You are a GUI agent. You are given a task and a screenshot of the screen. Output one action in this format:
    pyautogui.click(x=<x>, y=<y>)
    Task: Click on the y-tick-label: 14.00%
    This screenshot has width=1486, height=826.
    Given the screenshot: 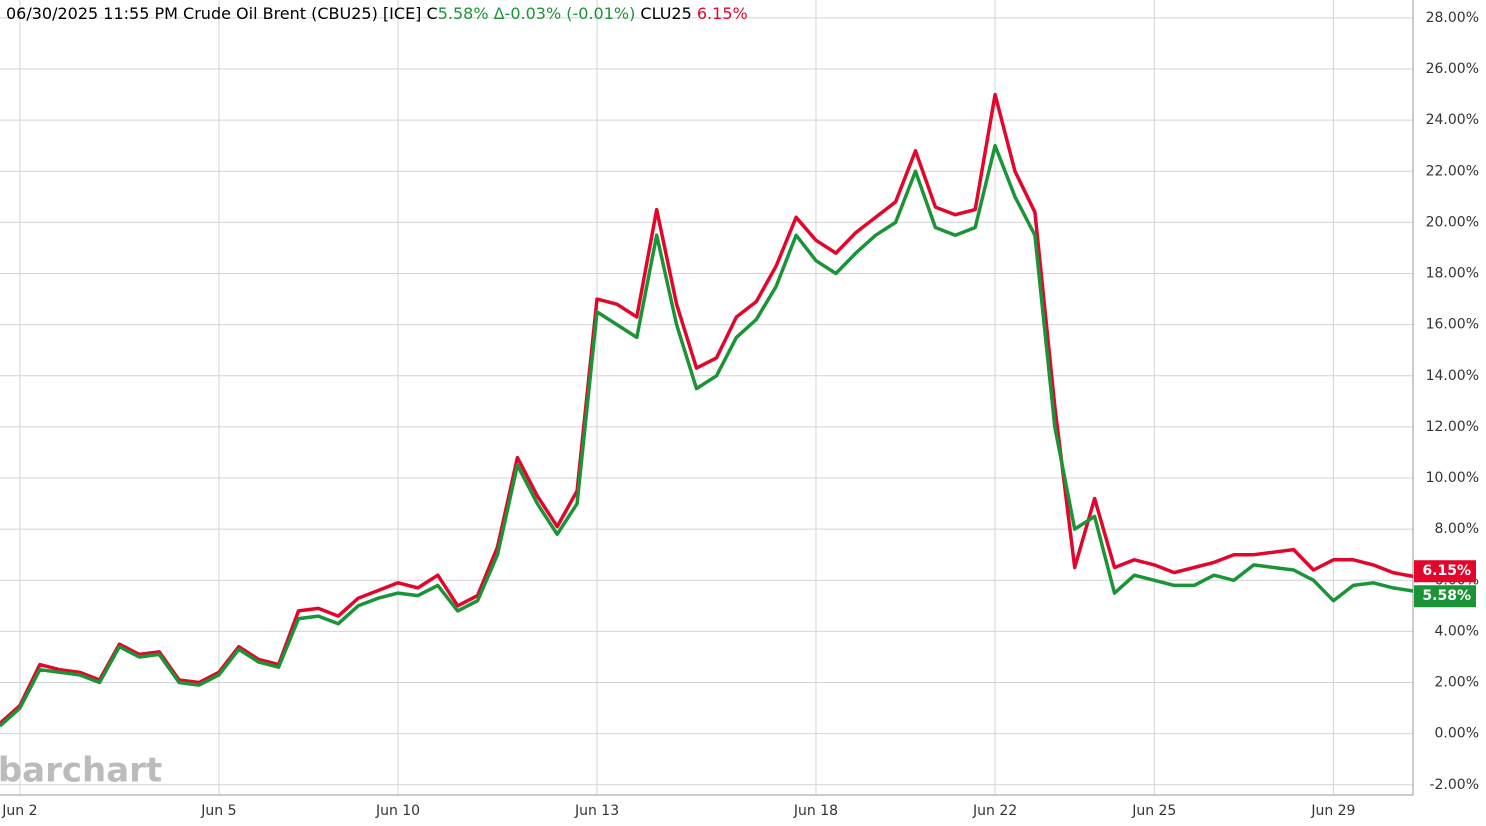 What is the action you would take?
    pyautogui.click(x=1452, y=376)
    